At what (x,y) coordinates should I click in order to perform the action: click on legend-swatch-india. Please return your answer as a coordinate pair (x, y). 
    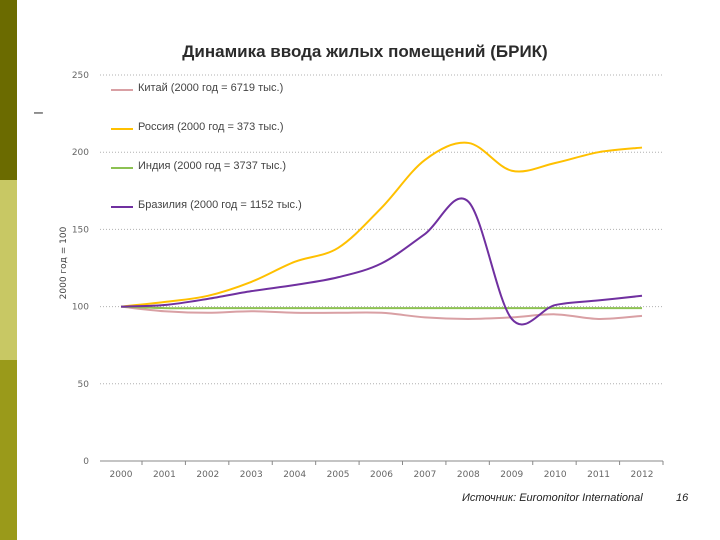
    Looking at the image, I should click on (122, 168).